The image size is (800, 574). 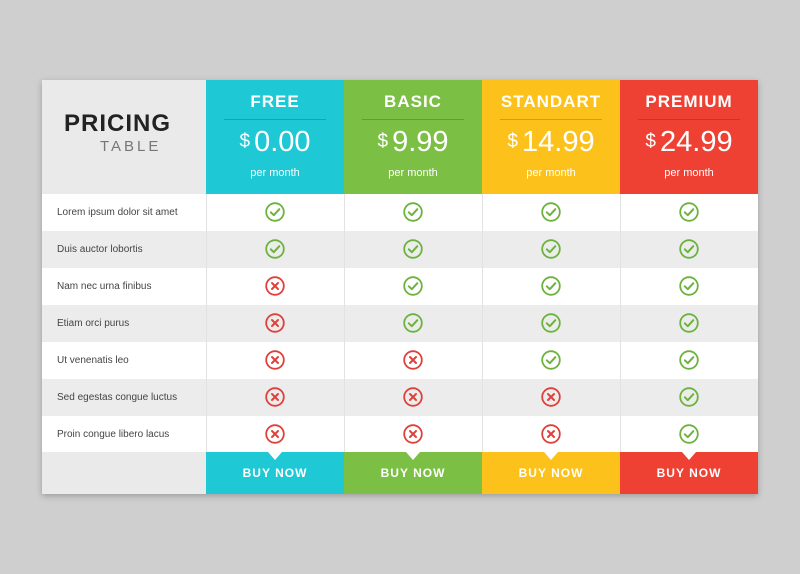 What do you see at coordinates (420, 142) in the screenshot?
I see `price-value: 9.99` at bounding box center [420, 142].